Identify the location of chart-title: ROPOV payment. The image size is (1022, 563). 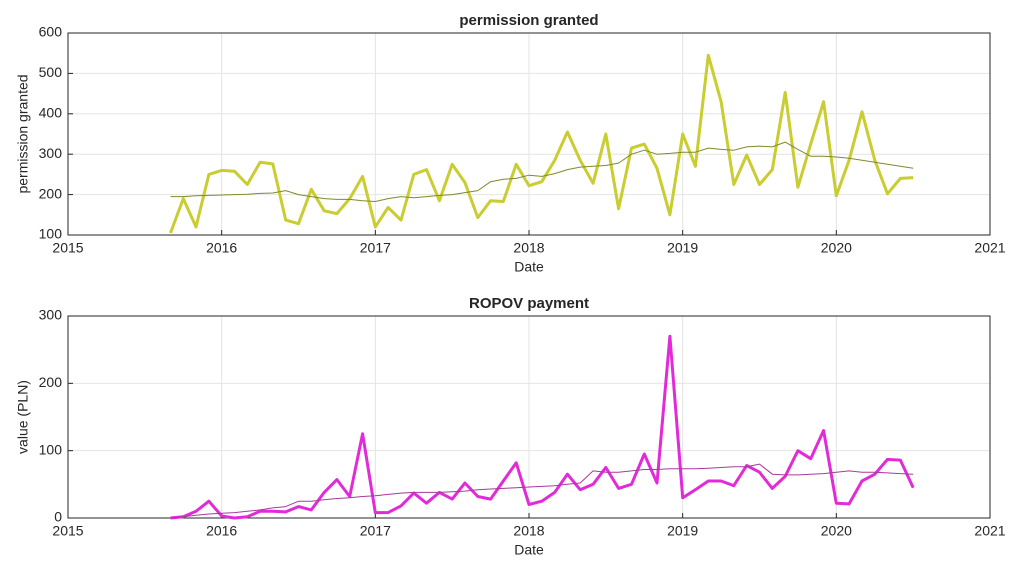
(529, 303).